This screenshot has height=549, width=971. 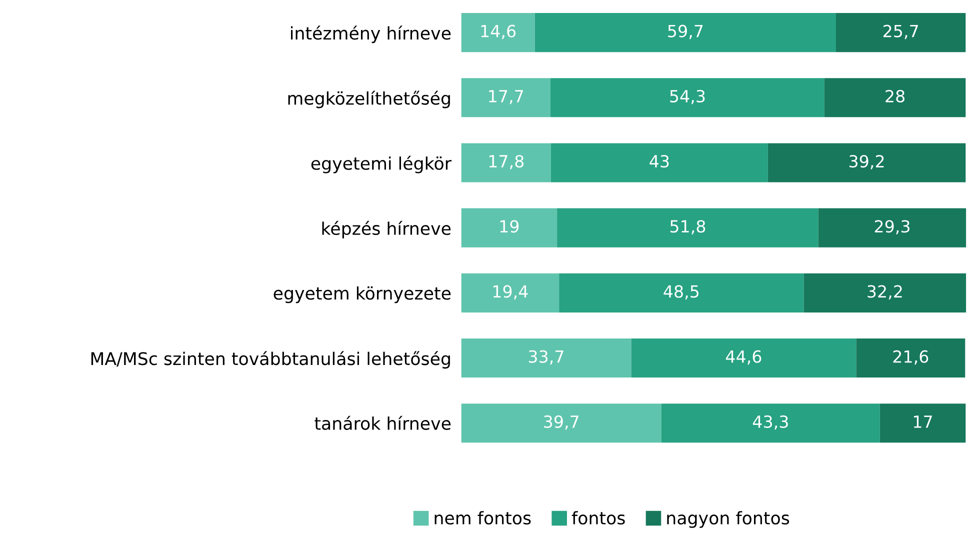 I want to click on data-label: 39,2, so click(x=866, y=162).